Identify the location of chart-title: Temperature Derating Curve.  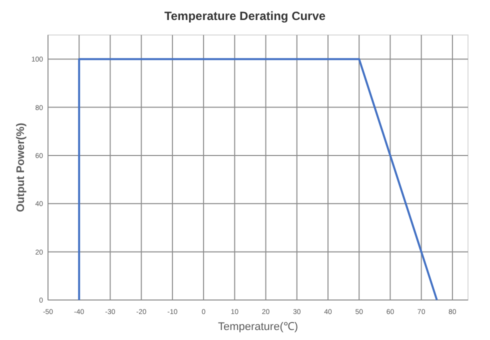
(245, 16).